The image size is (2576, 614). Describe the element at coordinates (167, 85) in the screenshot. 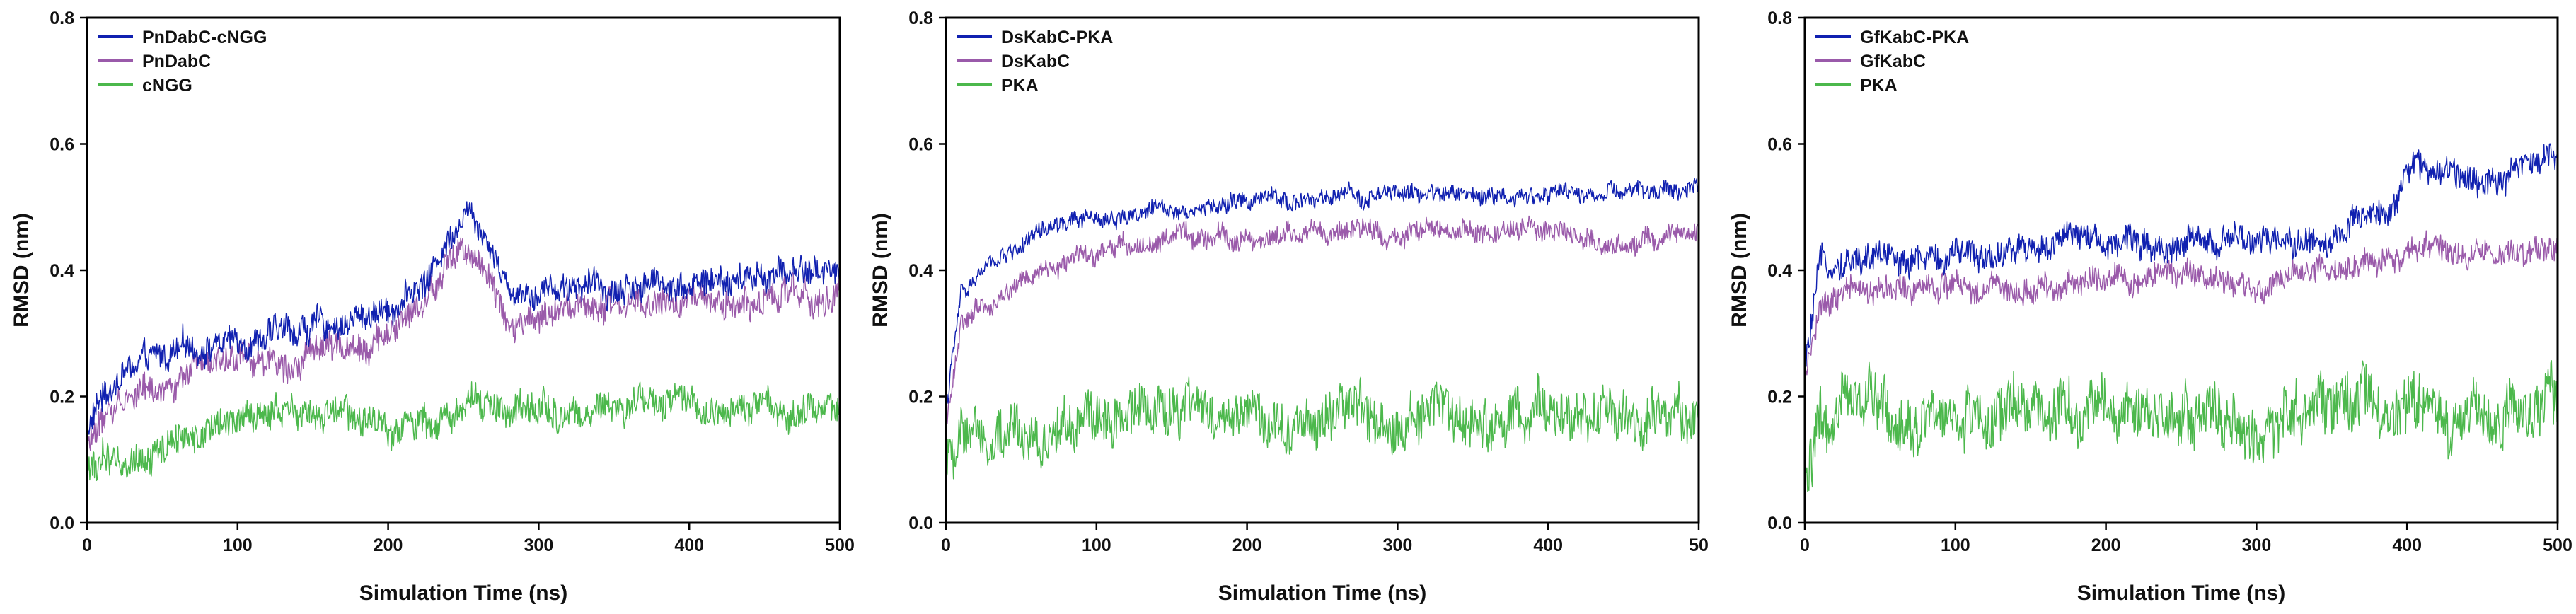

I see `legend-label: cNGG` at that location.